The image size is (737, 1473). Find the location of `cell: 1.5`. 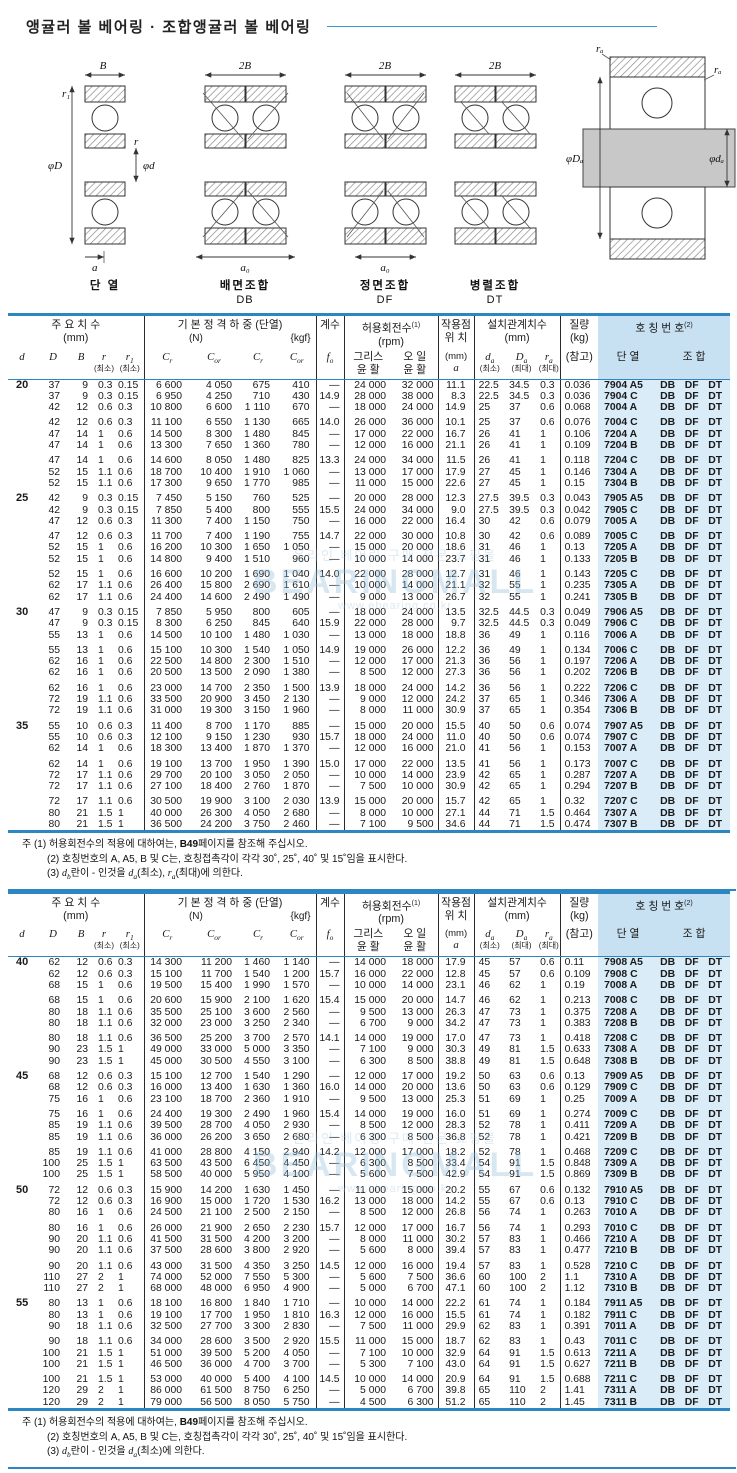

cell: 1.5 is located at coordinates (105, 1353).